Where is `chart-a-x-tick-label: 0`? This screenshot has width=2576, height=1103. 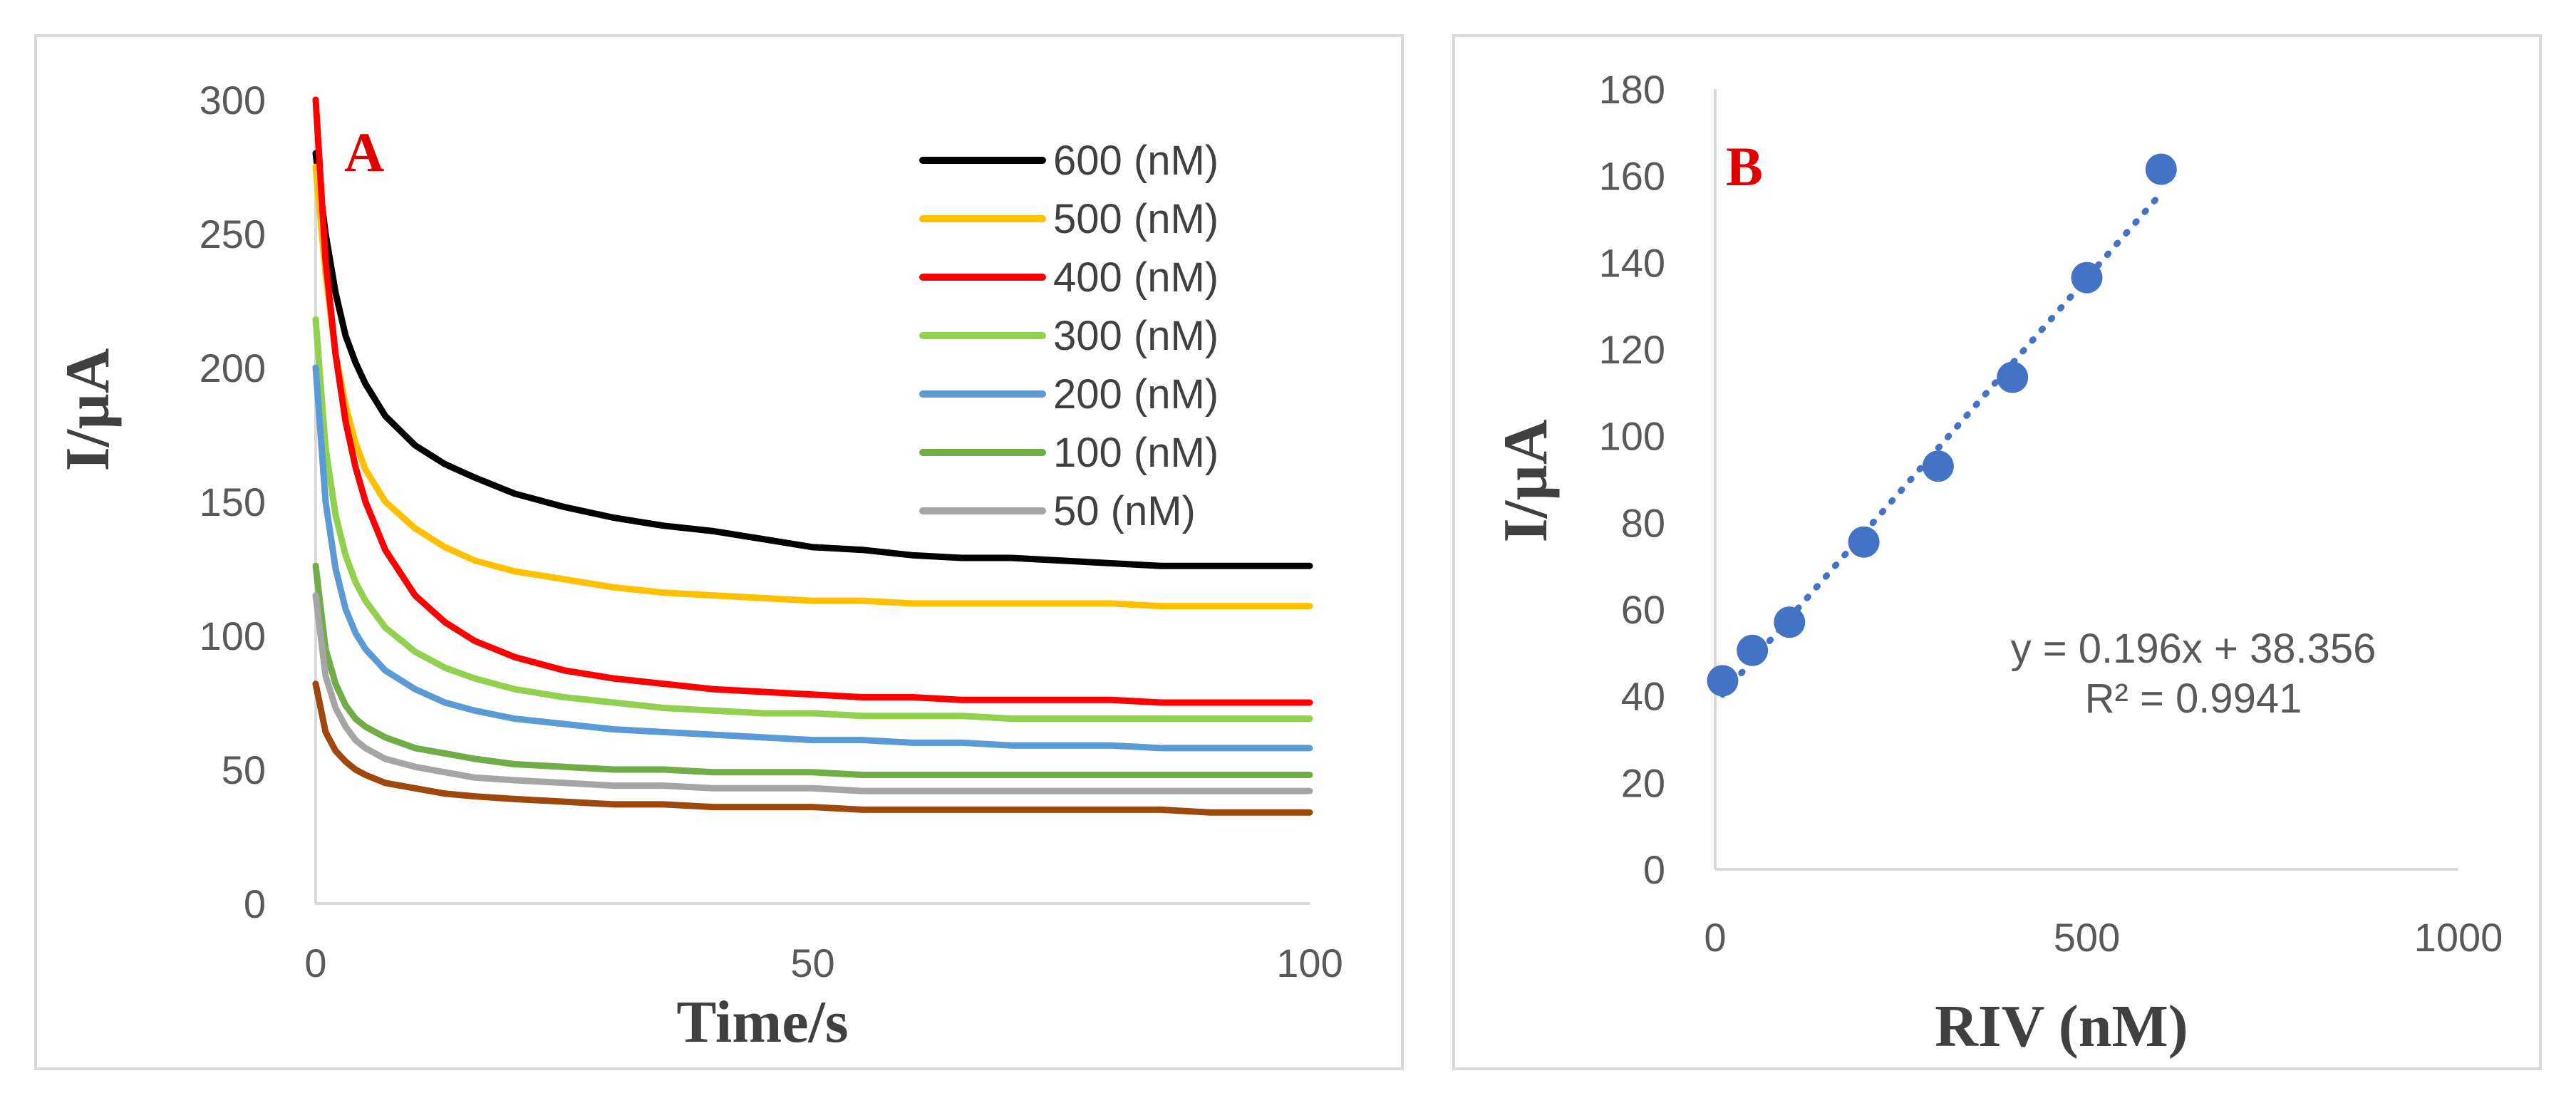
chart-a-x-tick-label: 0 is located at coordinates (315, 963).